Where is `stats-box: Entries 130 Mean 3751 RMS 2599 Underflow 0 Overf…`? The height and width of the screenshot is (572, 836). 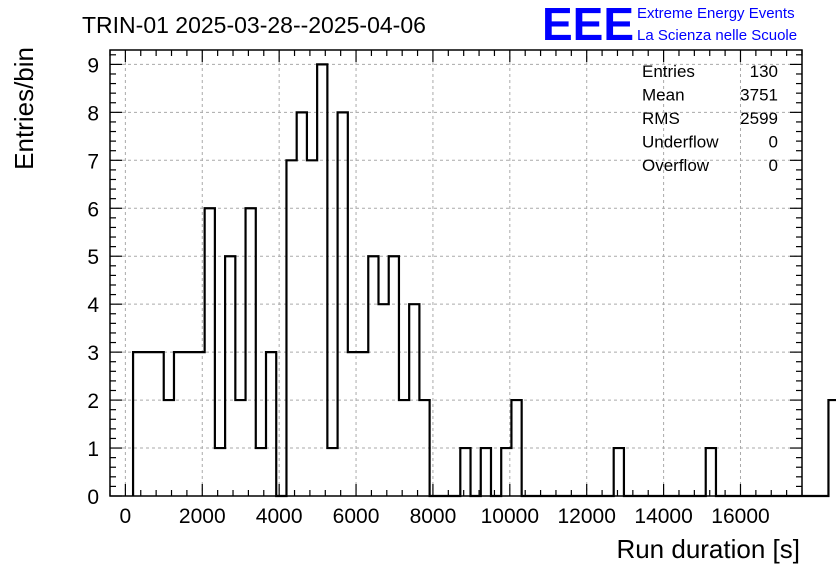
stats-box: Entries 130 Mean 3751 RMS 2599 Underflow 0 Overf… is located at coordinates (710, 118).